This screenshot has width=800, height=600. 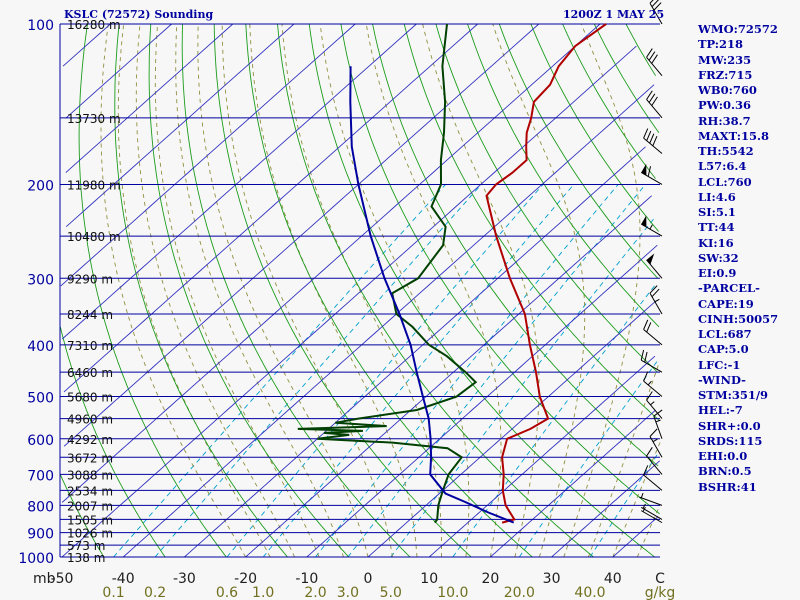 I want to click on index-value: BSHR:41, so click(x=727, y=486).